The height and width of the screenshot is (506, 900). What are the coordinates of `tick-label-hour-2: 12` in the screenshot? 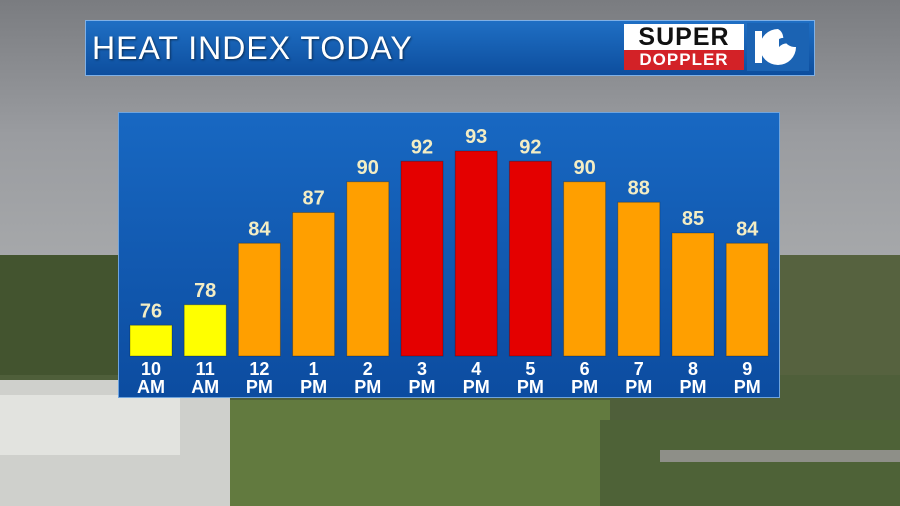 It's located at (259, 369).